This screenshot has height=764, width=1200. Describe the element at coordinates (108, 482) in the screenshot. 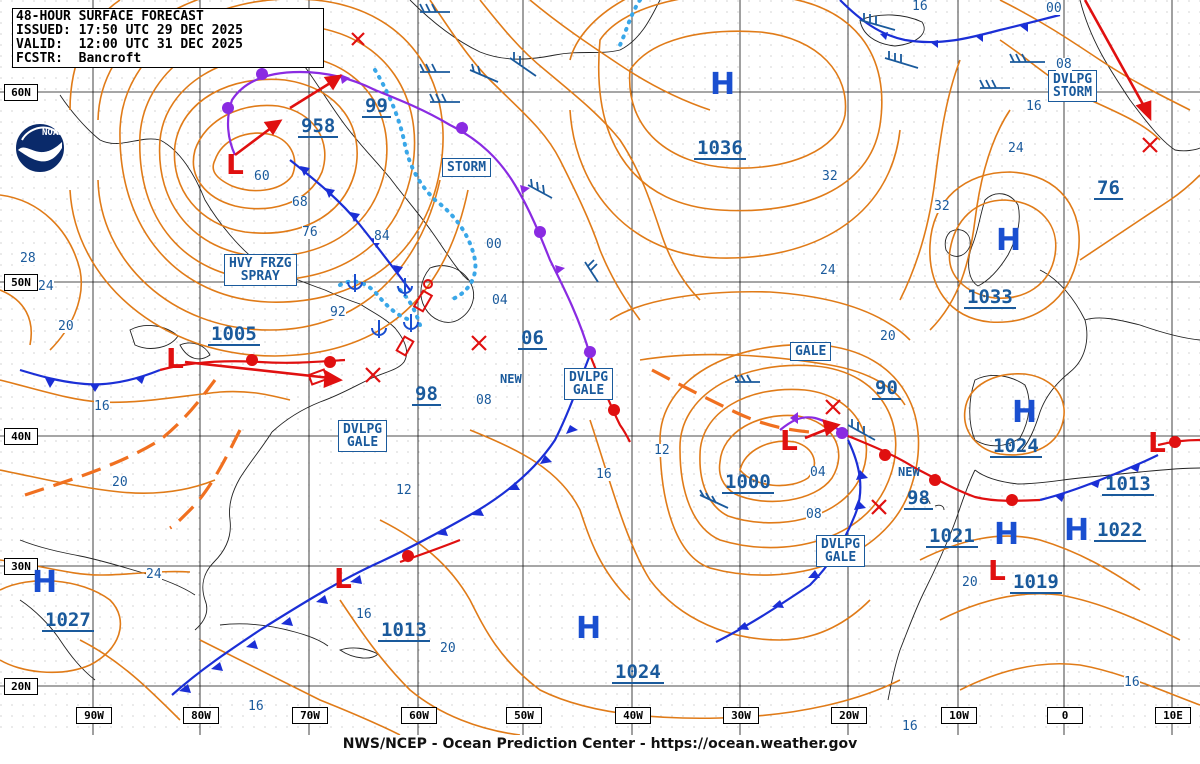

I see `isobar-w4` at that location.